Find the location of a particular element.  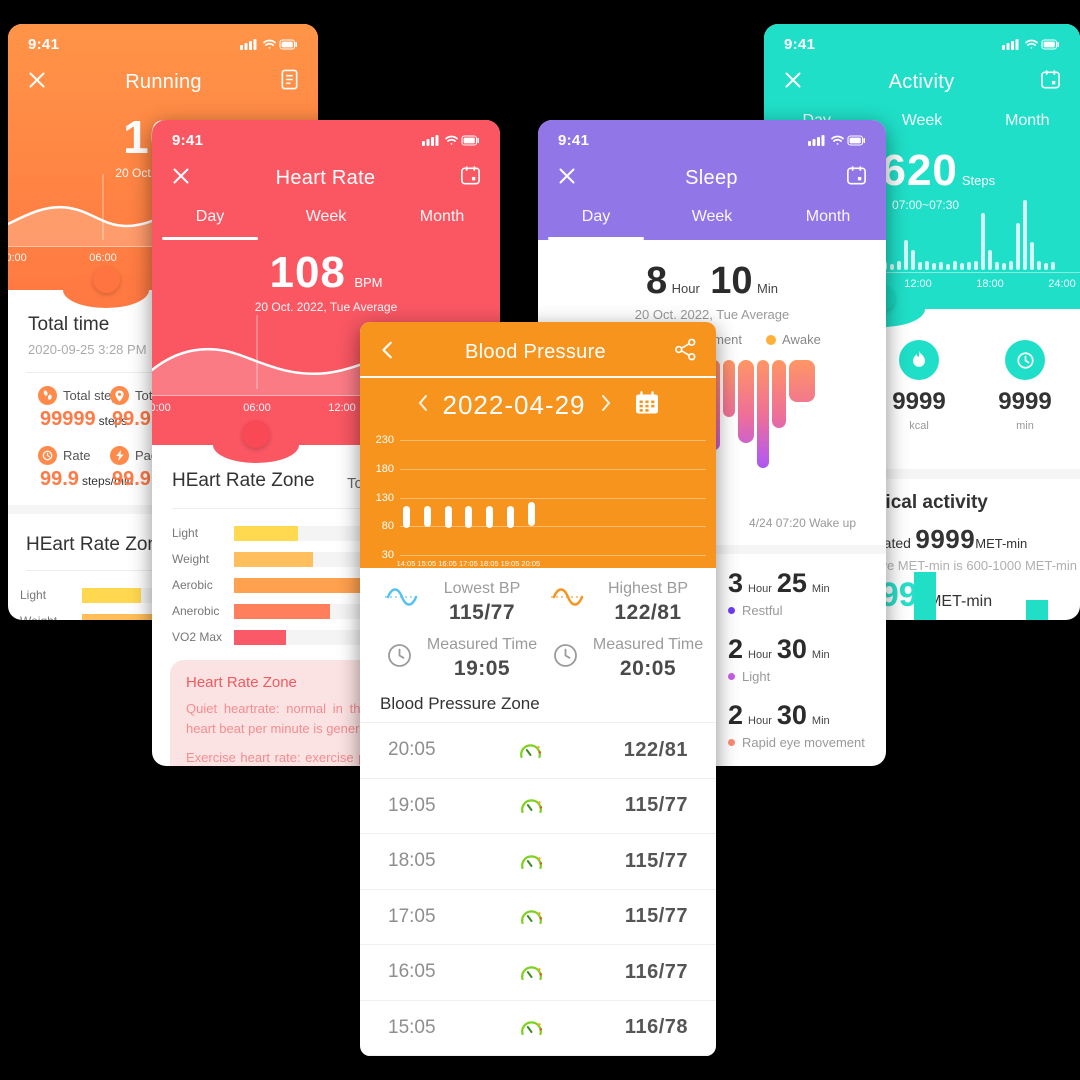

share-icon is located at coordinates (685, 352).